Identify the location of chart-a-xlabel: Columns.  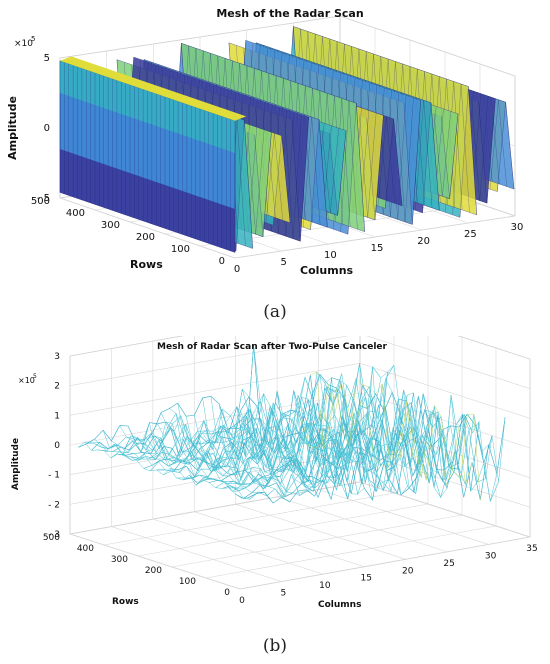
(327, 270).